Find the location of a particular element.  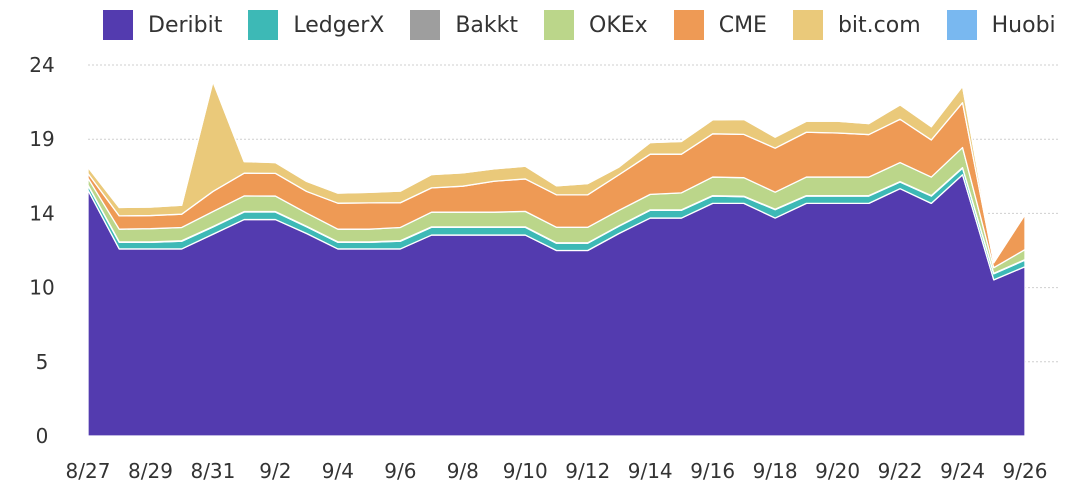

legend-label: Bakkt is located at coordinates (487, 25).